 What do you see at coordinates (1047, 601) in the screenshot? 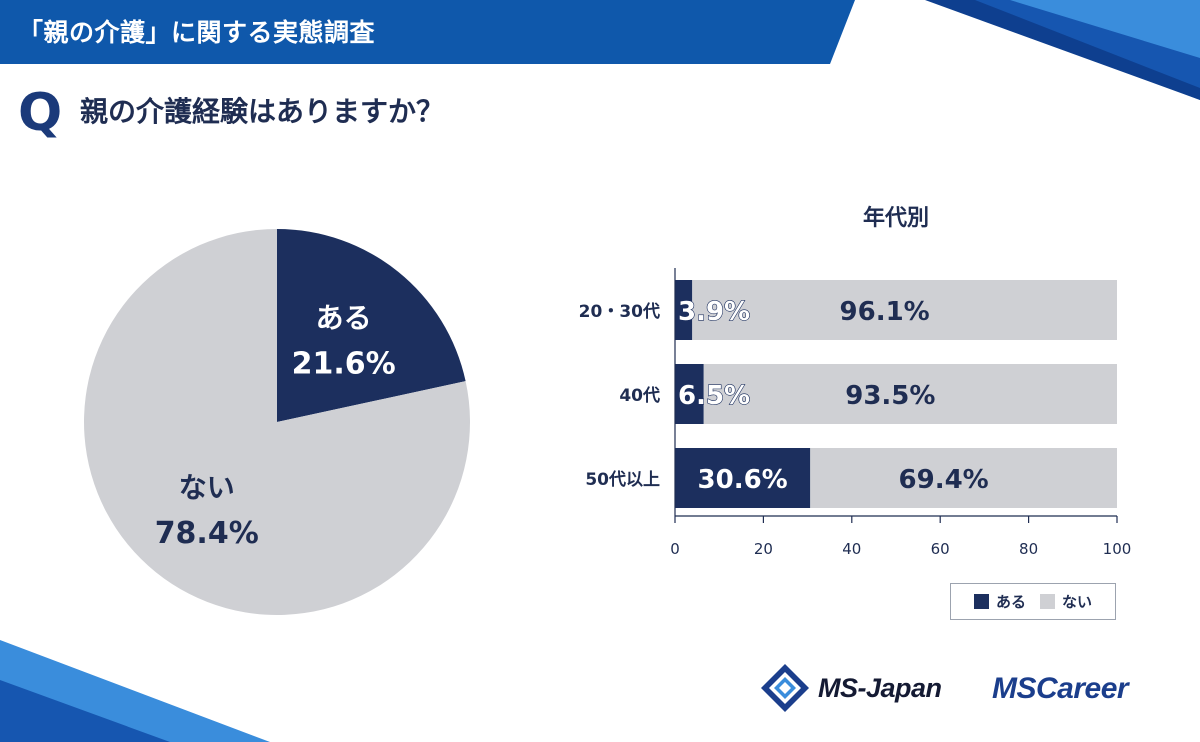
I see `legend-swatch-nai` at bounding box center [1047, 601].